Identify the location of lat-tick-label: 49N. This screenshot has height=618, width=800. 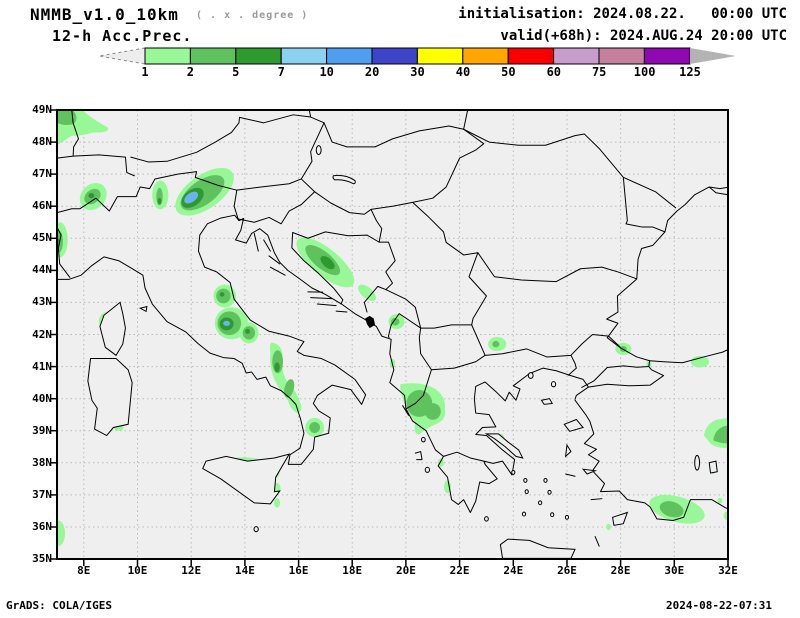
(42, 109).